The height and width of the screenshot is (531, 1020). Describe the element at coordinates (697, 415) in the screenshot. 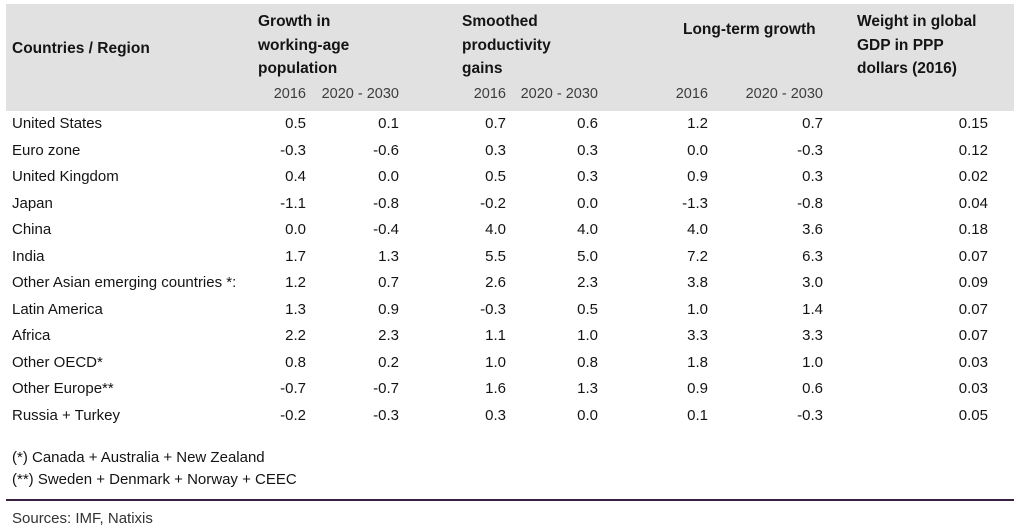

I see `cell-value: 0.1` at that location.